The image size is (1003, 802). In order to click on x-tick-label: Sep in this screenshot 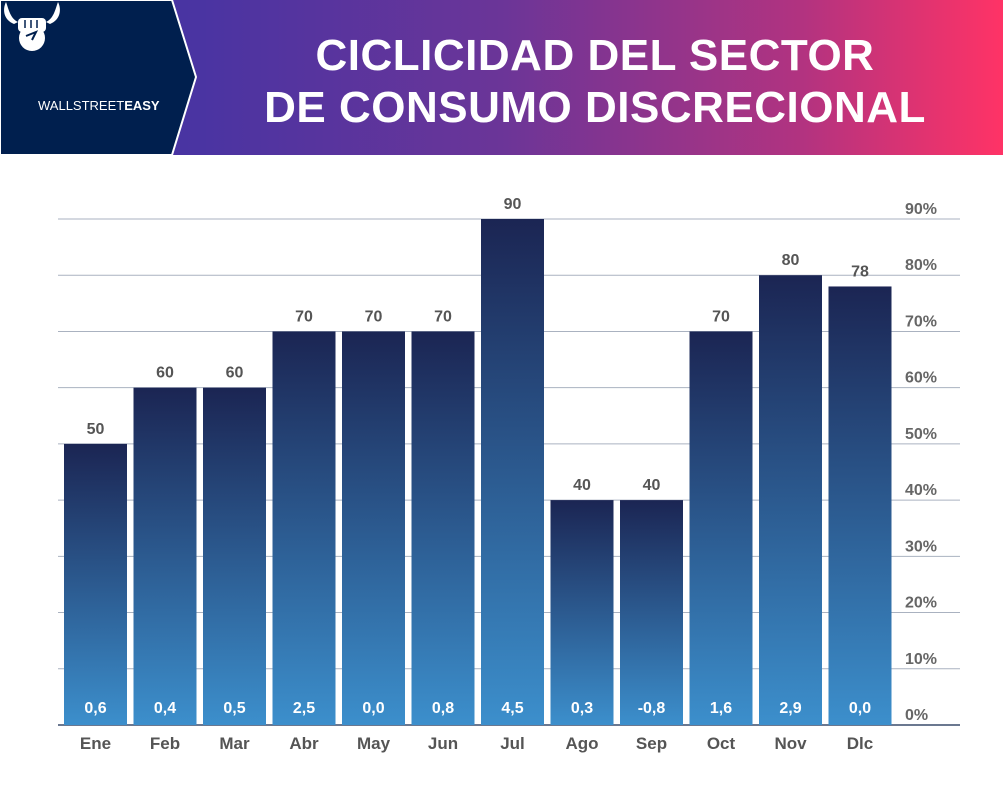, I will do `click(651, 743)`.